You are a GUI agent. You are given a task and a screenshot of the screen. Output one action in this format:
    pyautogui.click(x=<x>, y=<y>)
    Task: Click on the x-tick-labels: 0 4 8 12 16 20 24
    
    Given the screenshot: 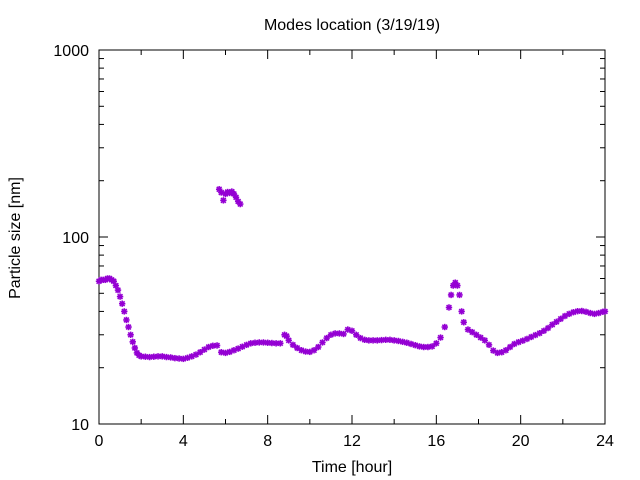 What is the action you would take?
    pyautogui.click(x=354, y=441)
    